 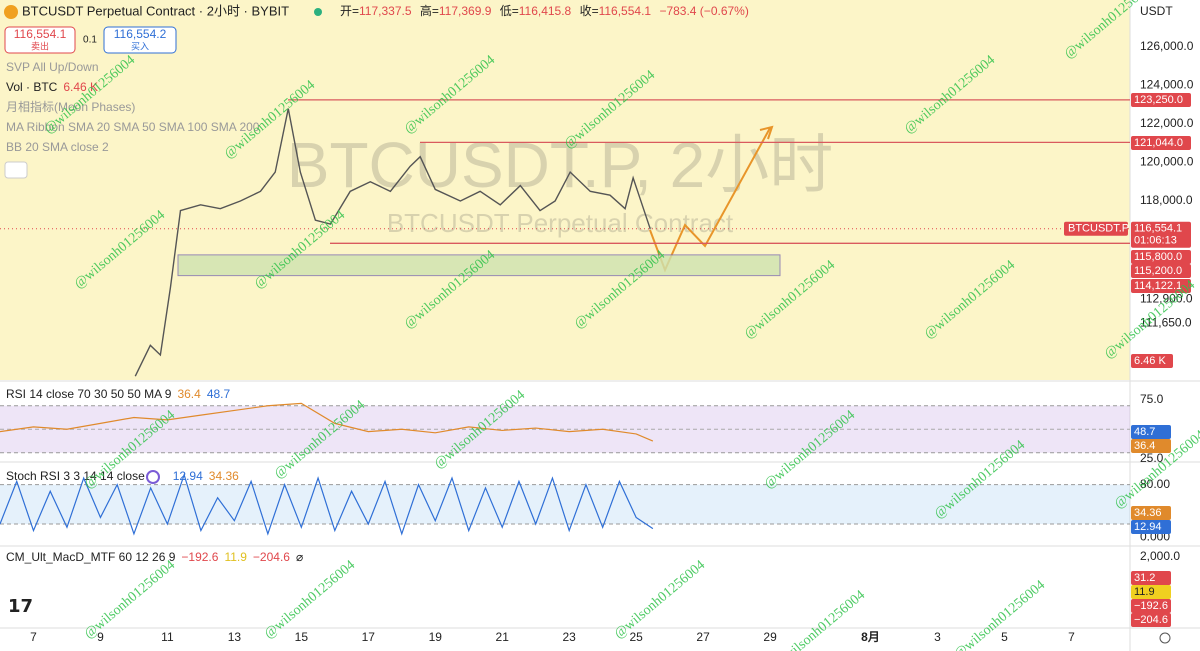 I want to click on buy-button, so click(x=140, y=40).